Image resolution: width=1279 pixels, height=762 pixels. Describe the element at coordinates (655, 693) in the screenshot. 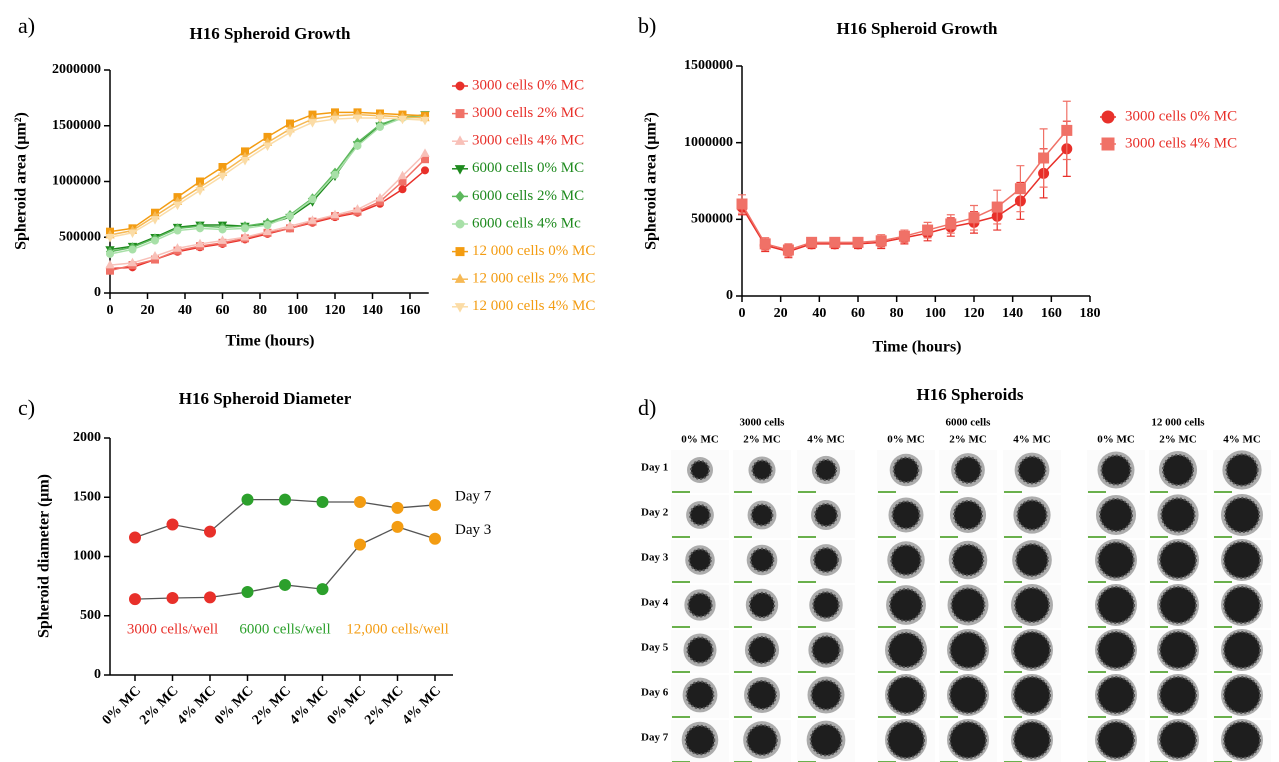

I see `row-label: Day 6` at that location.